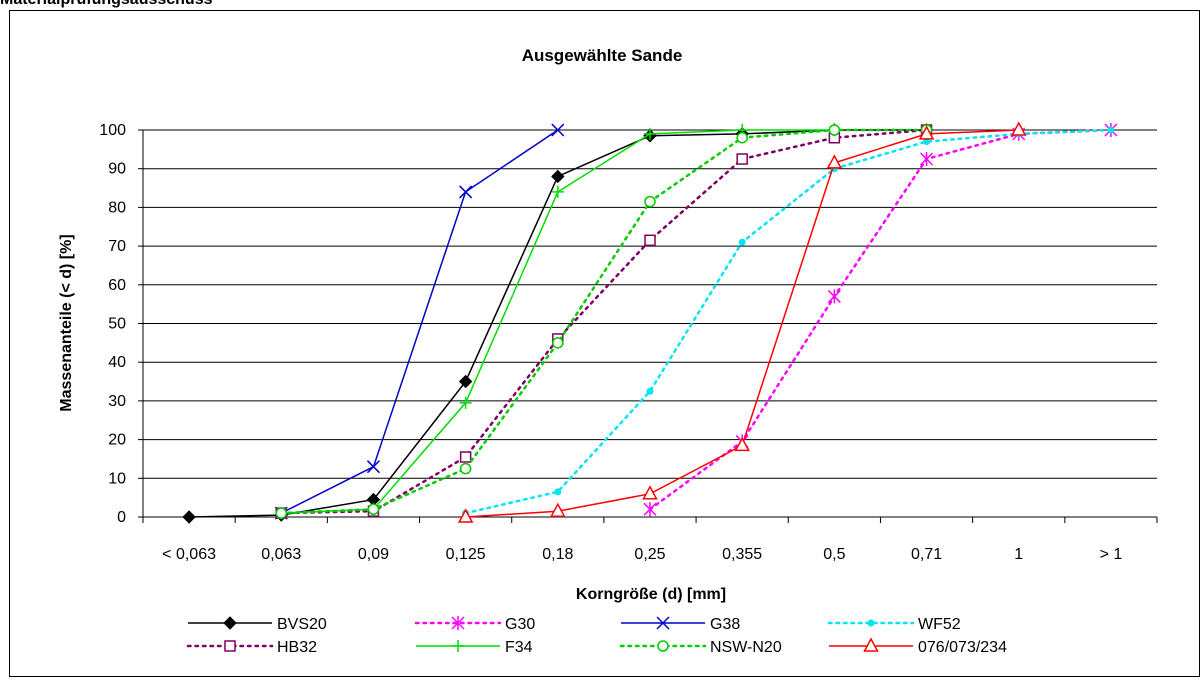 Image resolution: width=1204 pixels, height=680 pixels. I want to click on legend-label: NSW-N20, so click(746, 647).